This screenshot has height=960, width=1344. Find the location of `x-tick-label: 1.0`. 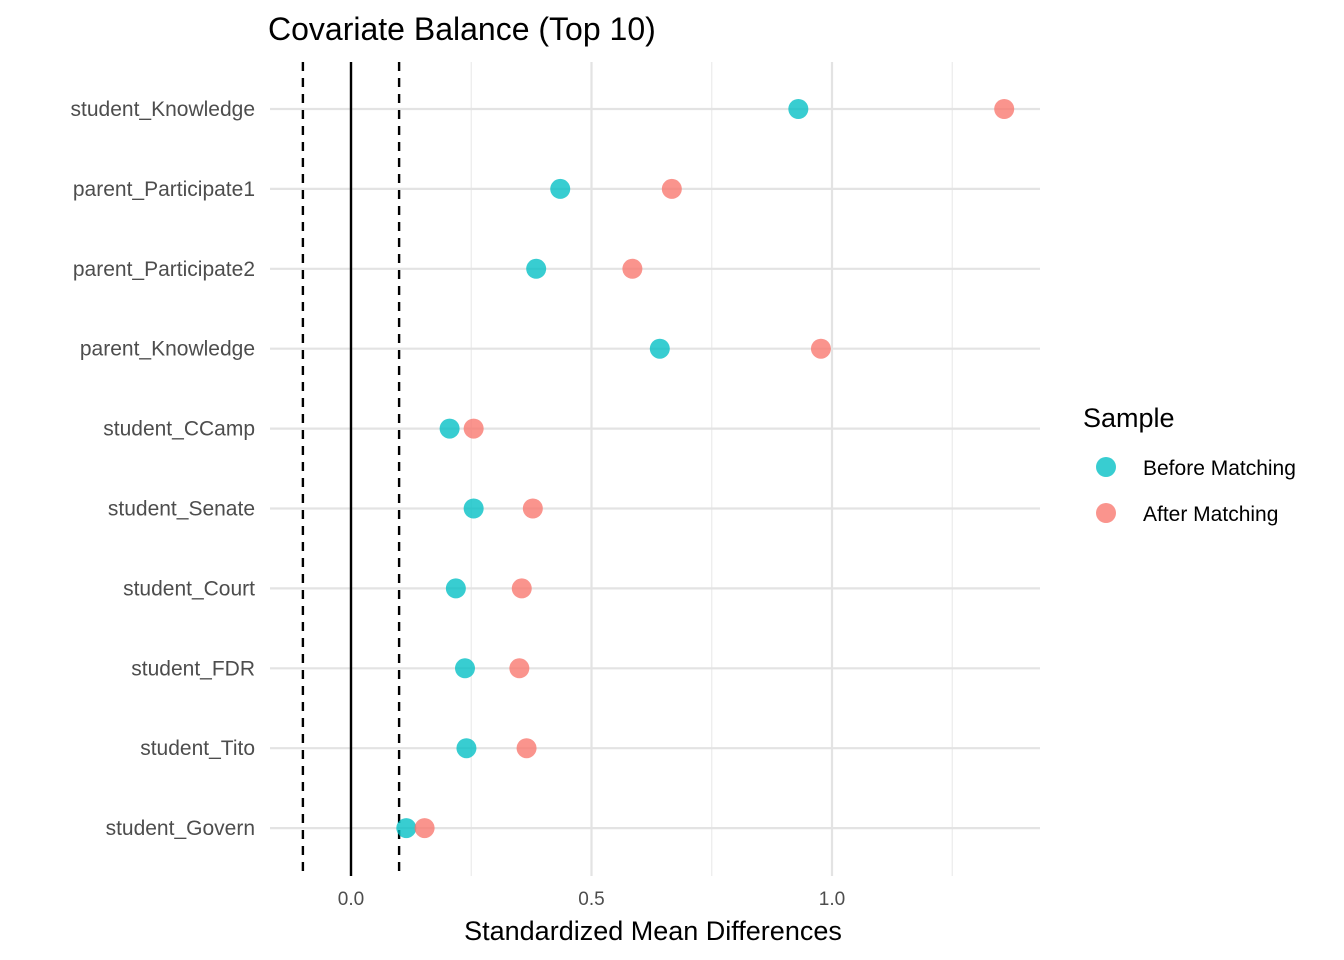

x-tick-label: 1.0 is located at coordinates (832, 899).